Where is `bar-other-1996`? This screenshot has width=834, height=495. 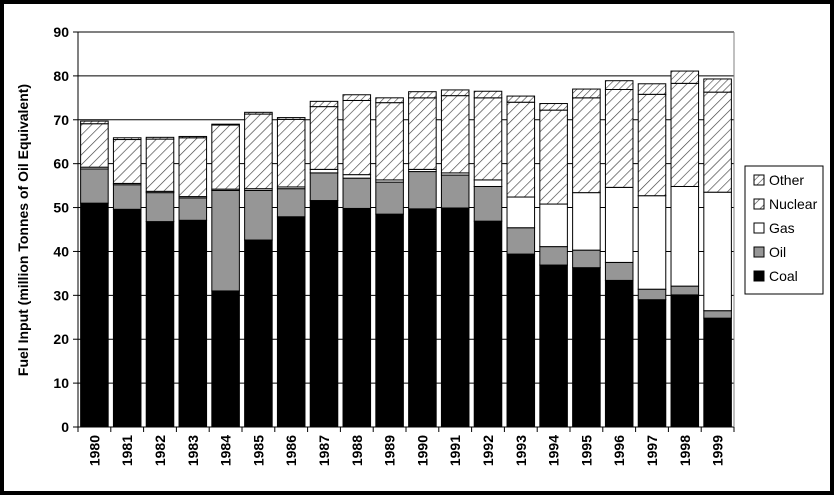
bar-other-1996 is located at coordinates (619, 85).